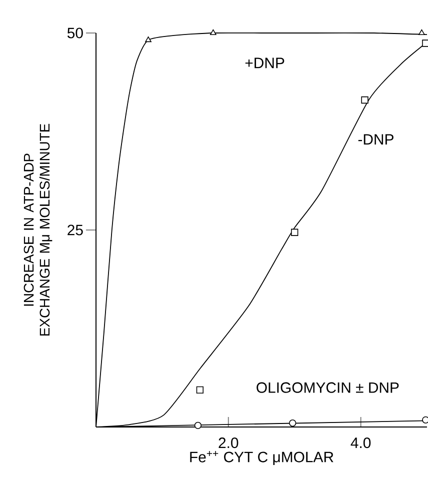 This screenshot has height=493, width=428. Describe the element at coordinates (38, 230) in the screenshot. I see `y-axis-title: INCREASE IN ATP-ADP EXCHANGE Mμ MOLES/MINUTE` at that location.